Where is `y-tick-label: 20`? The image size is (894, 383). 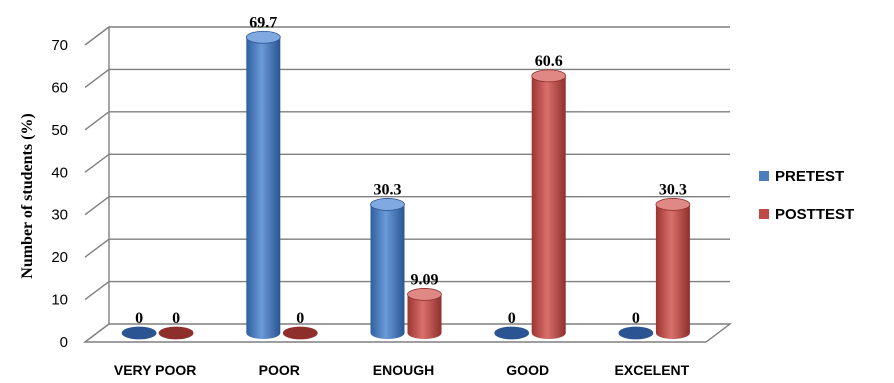 y-tick-label: 20 is located at coordinates (59, 257).